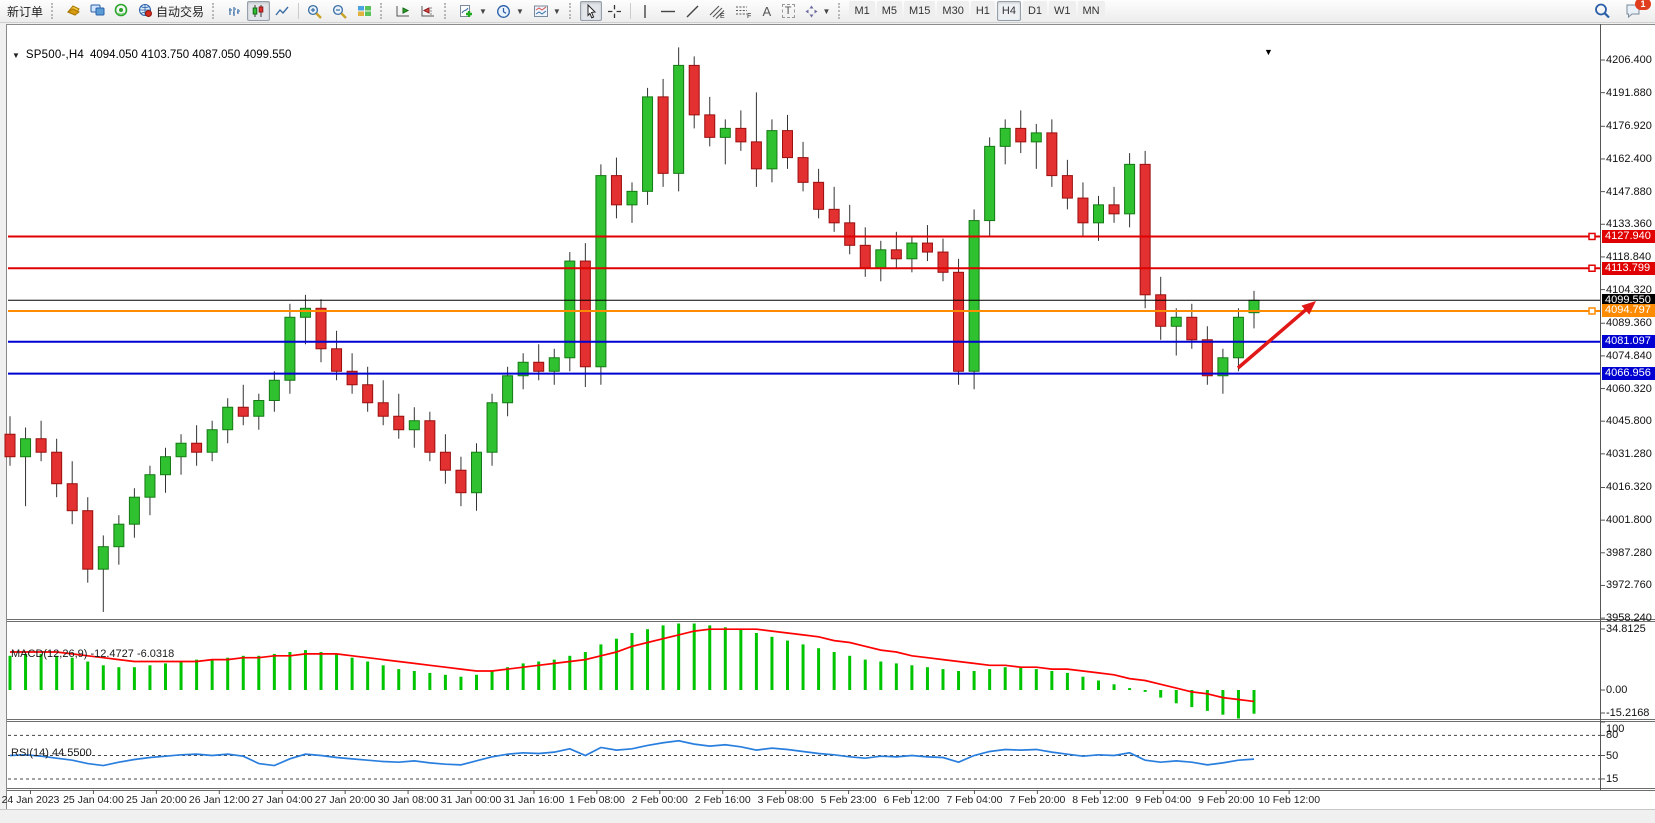 This screenshot has height=823, width=1655. I want to click on trendline-icon, so click(692, 11).